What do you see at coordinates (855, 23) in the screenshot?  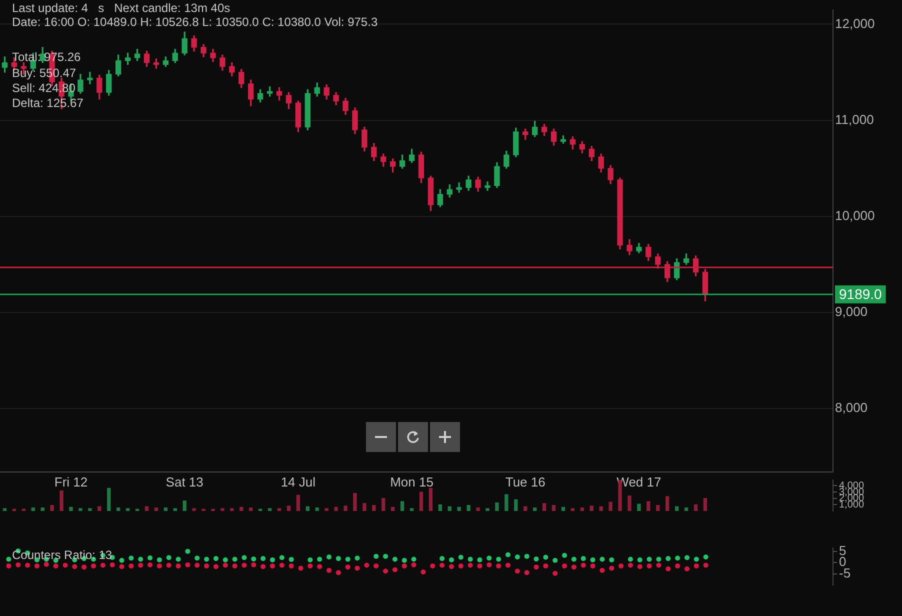 I see `y-tick-label: 12,000` at bounding box center [855, 23].